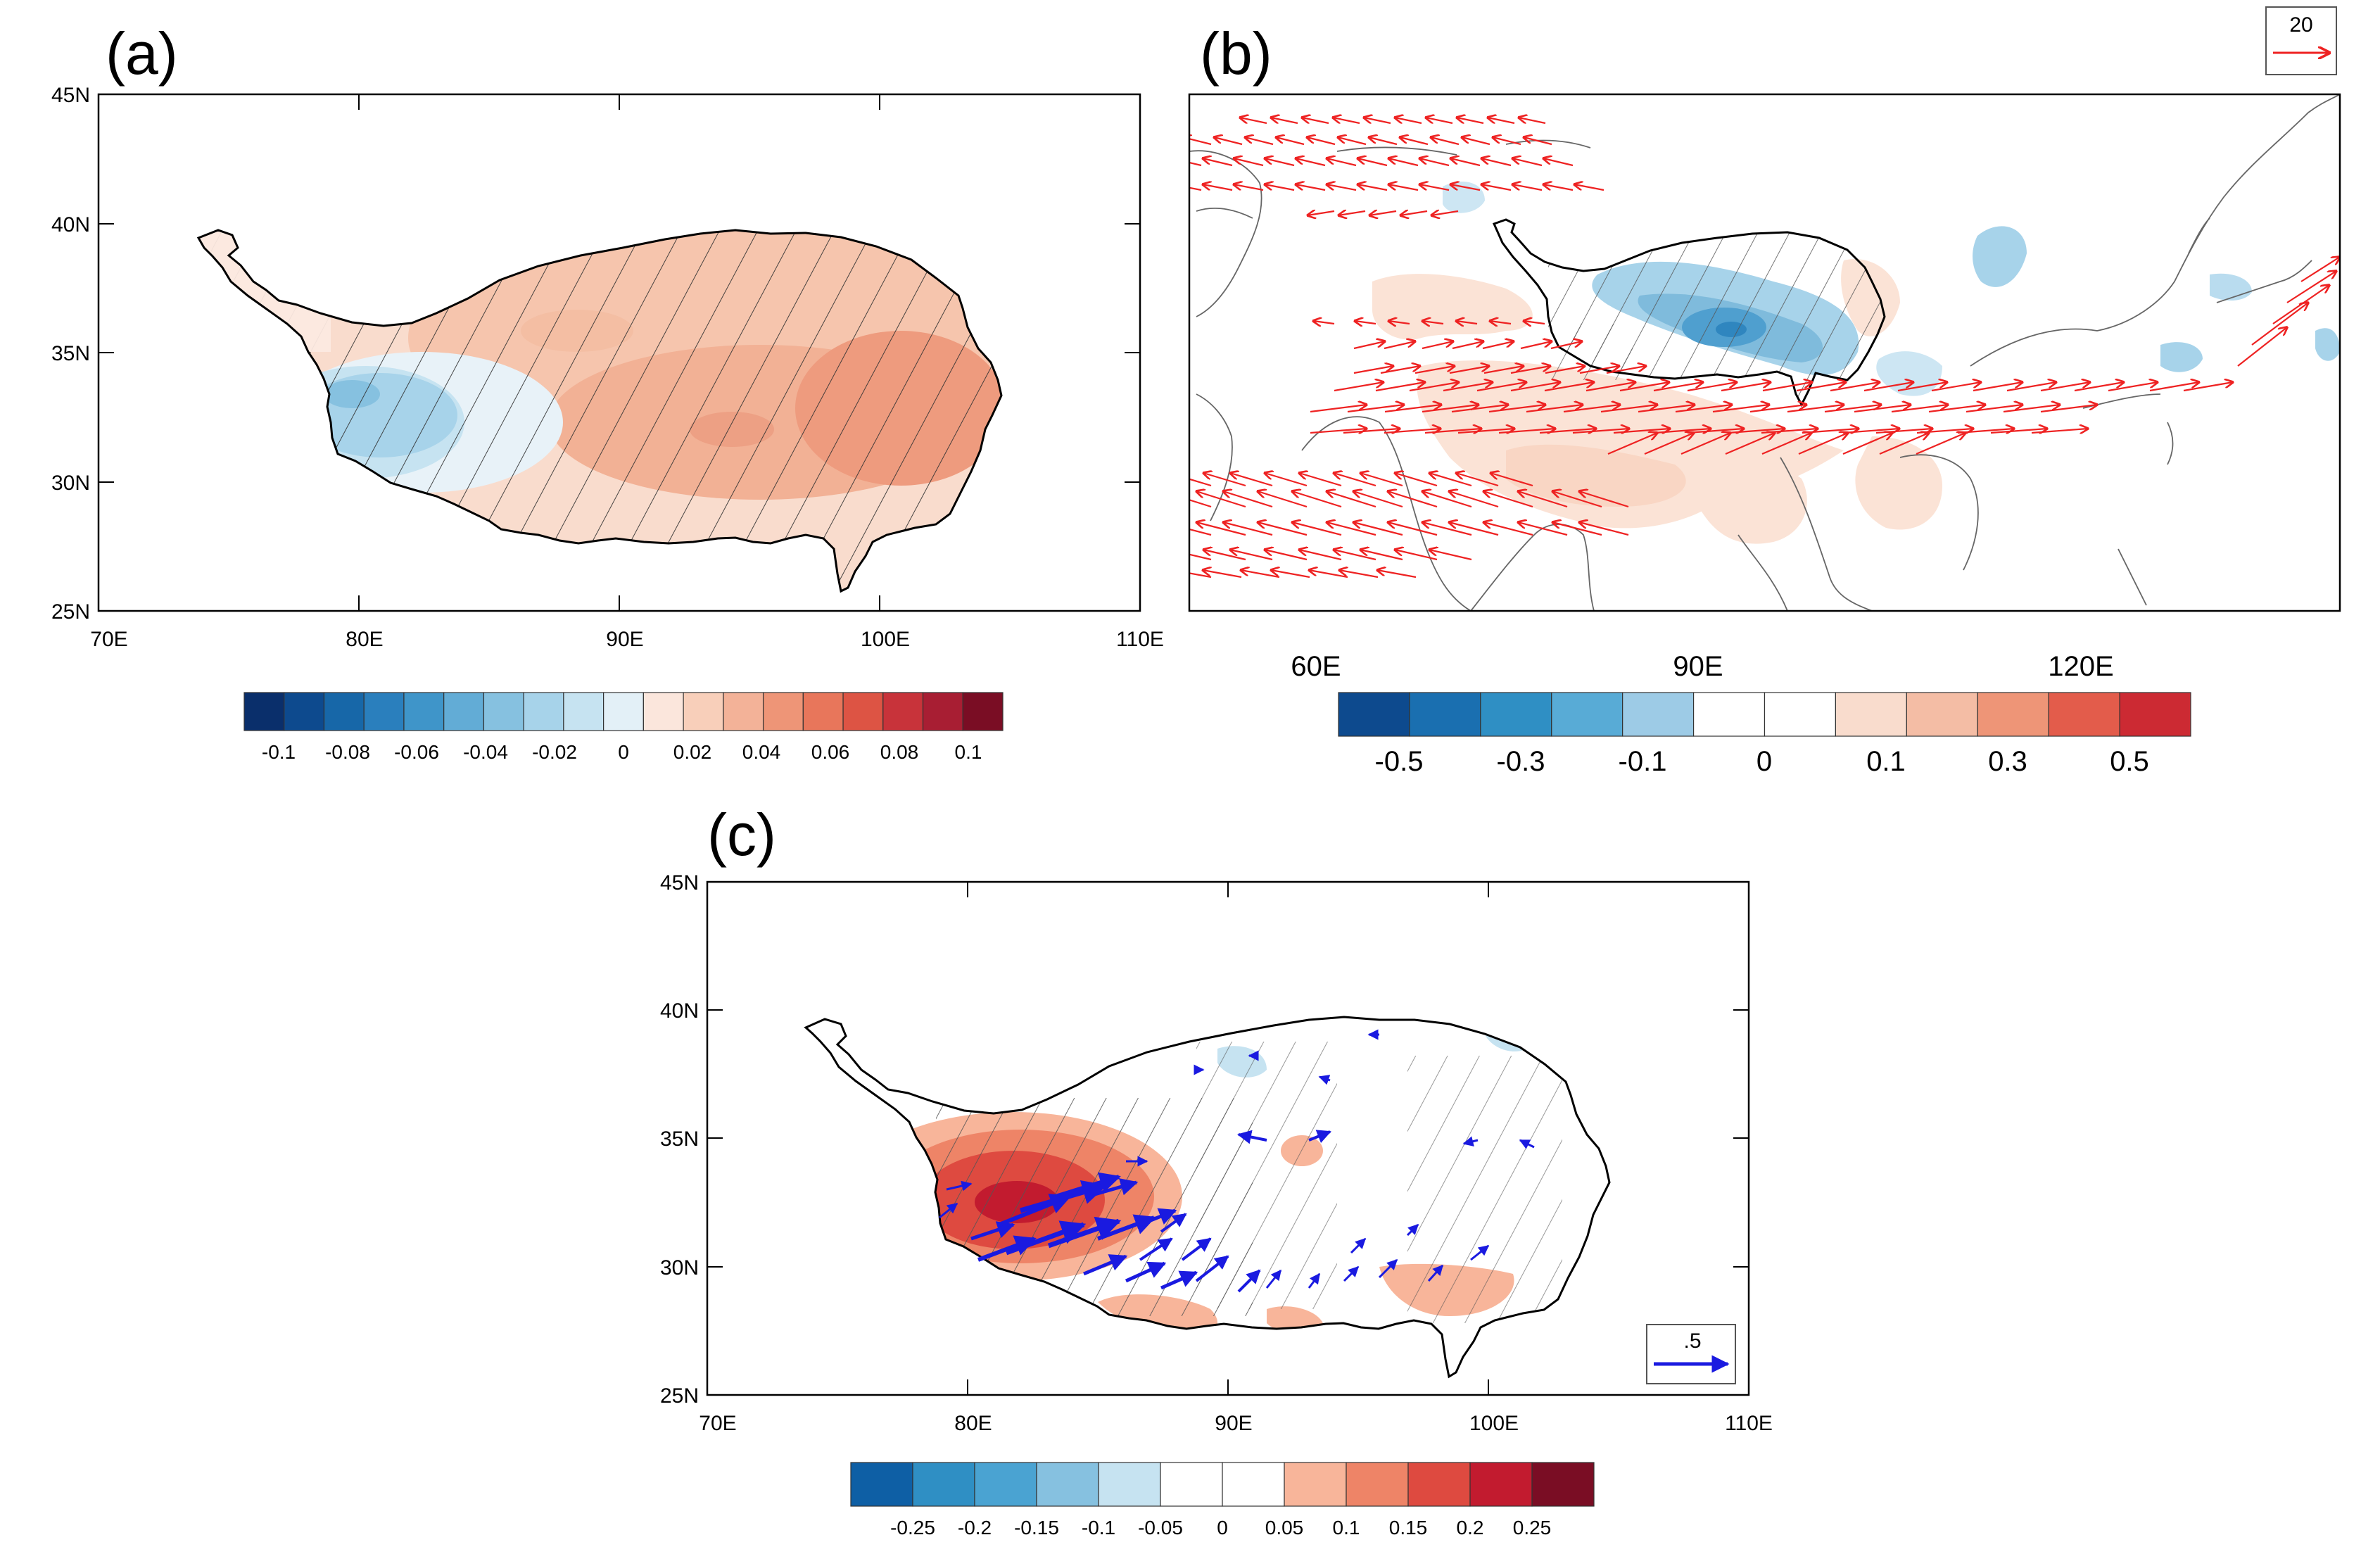 The height and width of the screenshot is (1554, 2380). I want to click on colorbar-label: -0.25, so click(912, 1528).